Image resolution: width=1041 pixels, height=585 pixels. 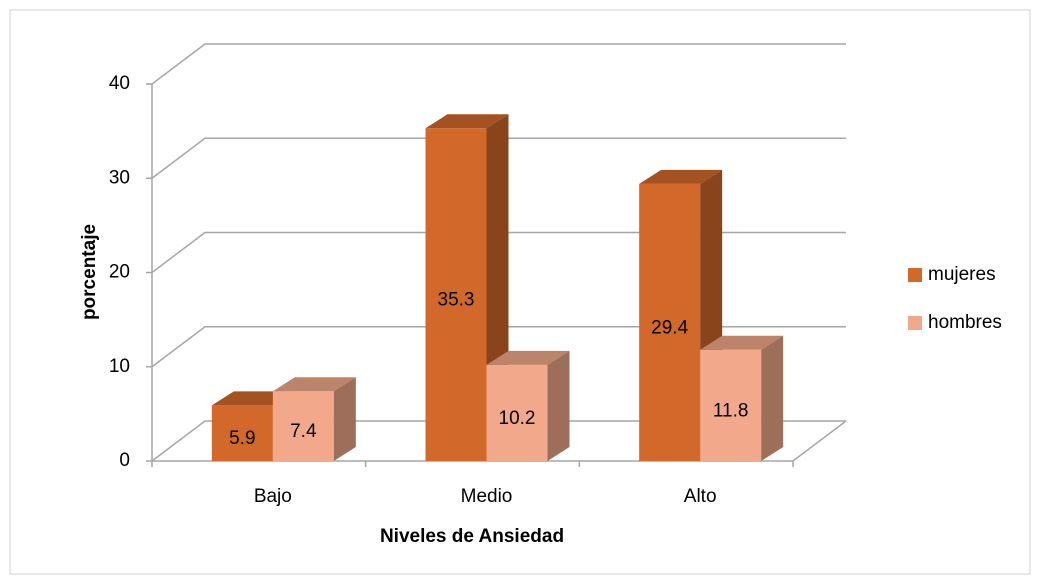 What do you see at coordinates (89, 272) in the screenshot?
I see `y-axis-title: porcentaje` at bounding box center [89, 272].